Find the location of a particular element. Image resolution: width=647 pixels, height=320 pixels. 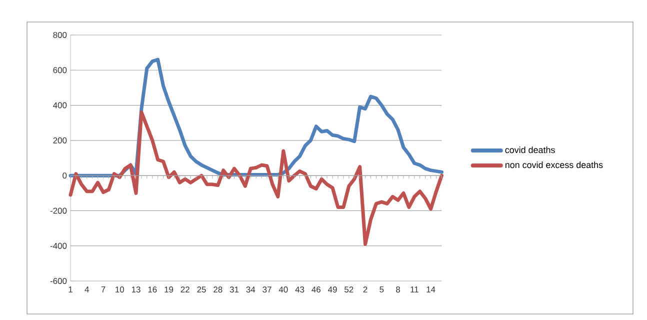

x-tick-label: 4 is located at coordinates (86, 289).